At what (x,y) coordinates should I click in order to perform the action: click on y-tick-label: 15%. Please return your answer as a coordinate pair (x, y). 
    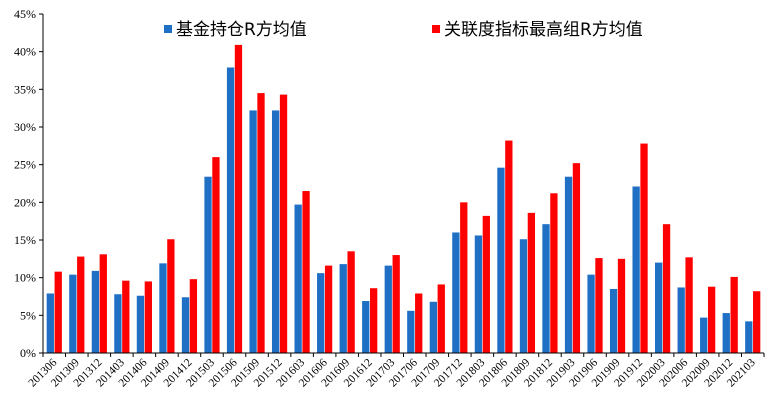
    Looking at the image, I should click on (25, 240).